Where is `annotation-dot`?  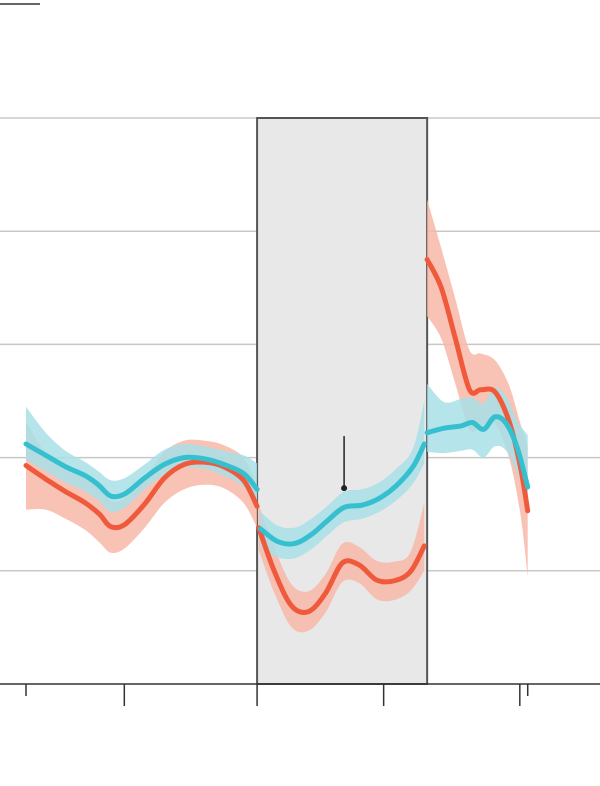 annotation-dot is located at coordinates (344, 488).